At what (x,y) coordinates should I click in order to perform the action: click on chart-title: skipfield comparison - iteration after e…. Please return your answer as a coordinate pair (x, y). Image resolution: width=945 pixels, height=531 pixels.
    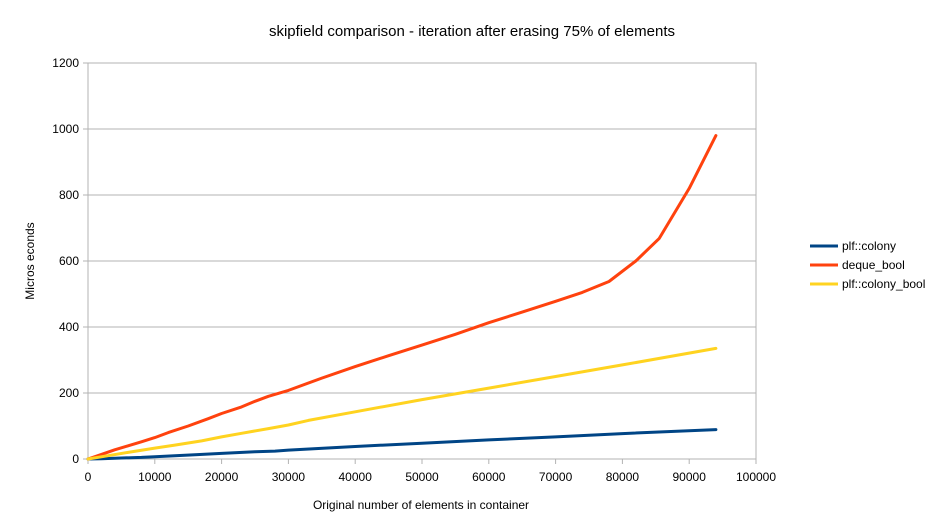
    Looking at the image, I should click on (472, 31).